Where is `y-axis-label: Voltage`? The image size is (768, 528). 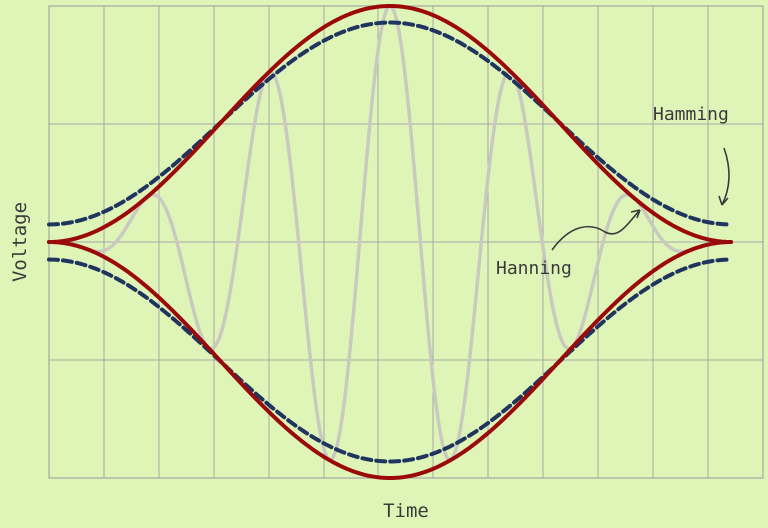
y-axis-label: Voltage is located at coordinates (20, 242).